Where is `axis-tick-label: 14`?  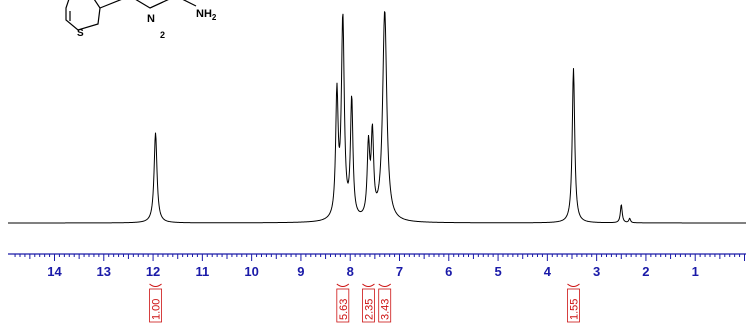
axis-tick-label: 14 is located at coordinates (54, 271).